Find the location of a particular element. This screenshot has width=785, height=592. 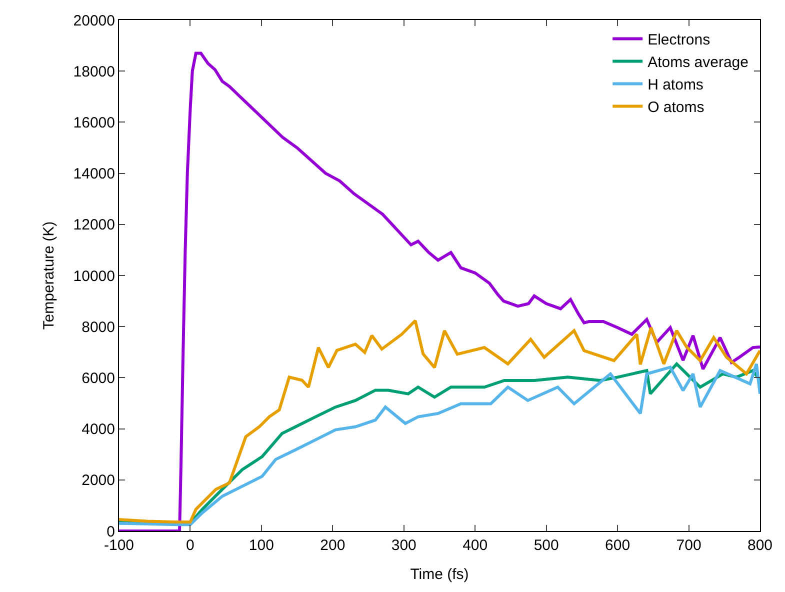

y-tick-label: 18000 is located at coordinates (94, 71).